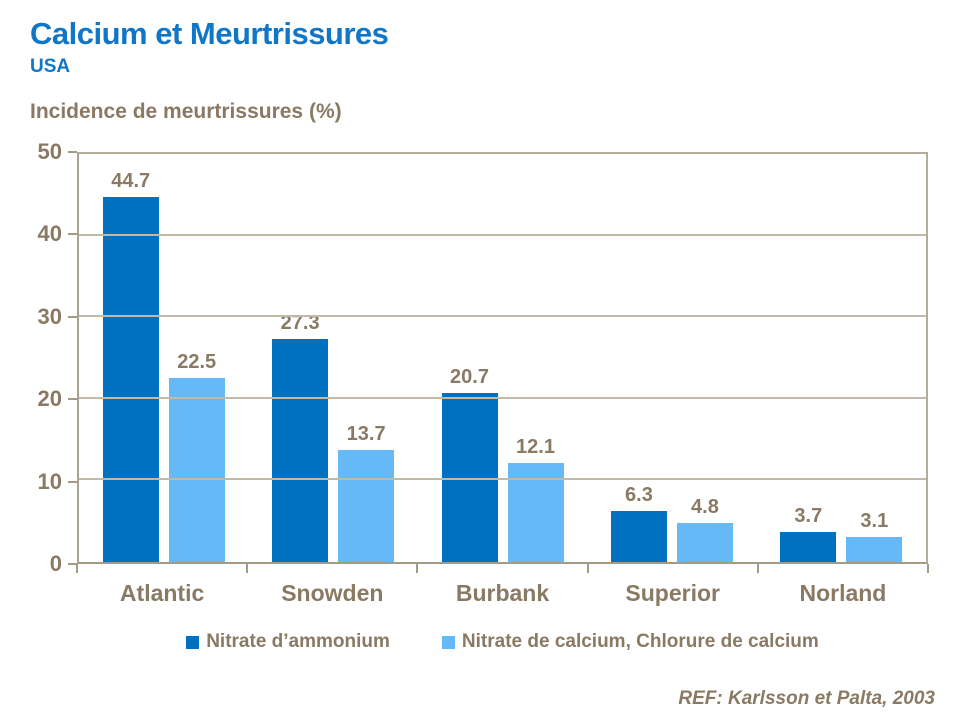  I want to click on bar-wrap: 6.3, so click(638, 358).